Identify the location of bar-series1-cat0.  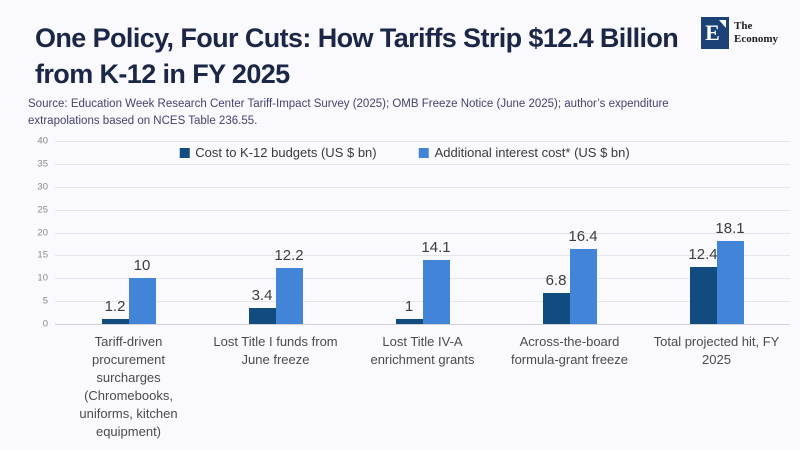
(142, 301).